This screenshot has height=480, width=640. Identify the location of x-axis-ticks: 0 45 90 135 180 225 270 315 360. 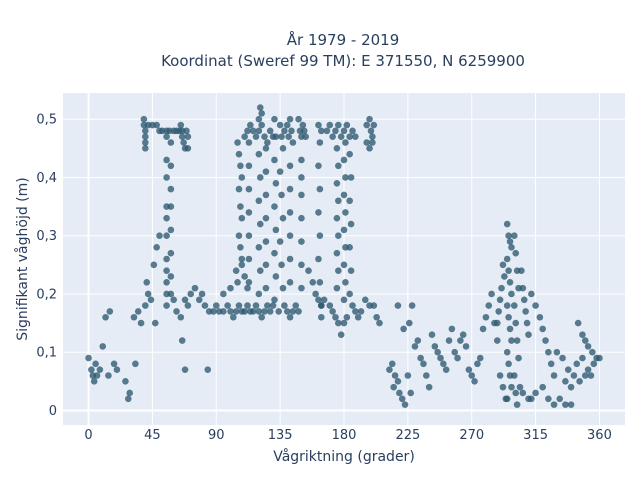
(347, 435).